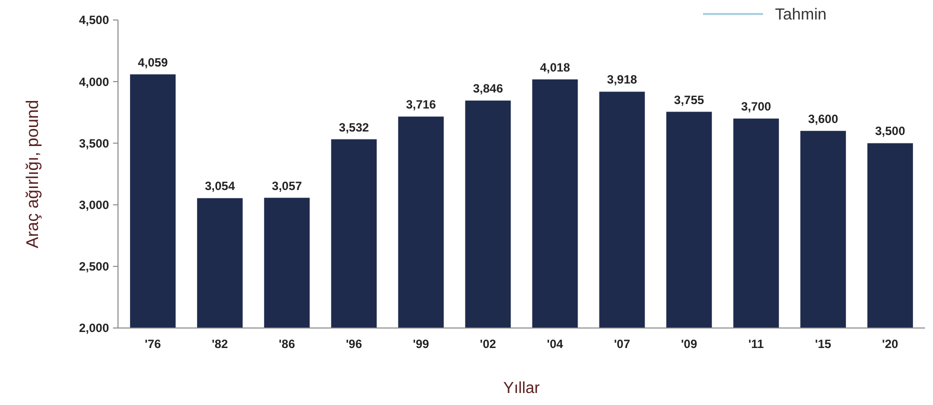 The width and height of the screenshot is (933, 405). Describe the element at coordinates (555, 344) in the screenshot. I see `x-tick-label: '04` at that location.